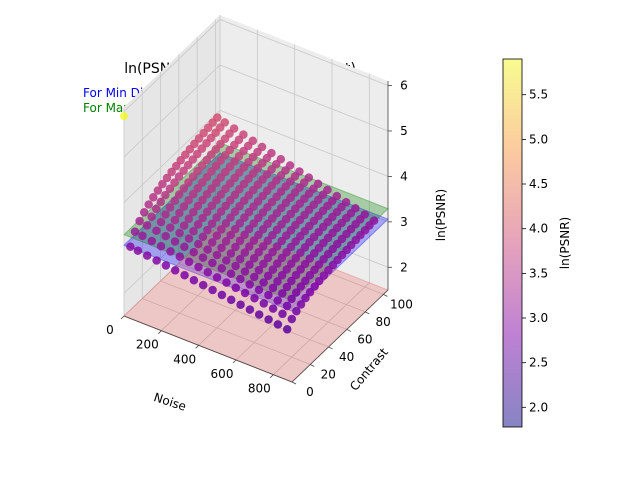 This screenshot has height=484, width=640. I want to click on colorbar-tick-label: 5.5, so click(538, 95).